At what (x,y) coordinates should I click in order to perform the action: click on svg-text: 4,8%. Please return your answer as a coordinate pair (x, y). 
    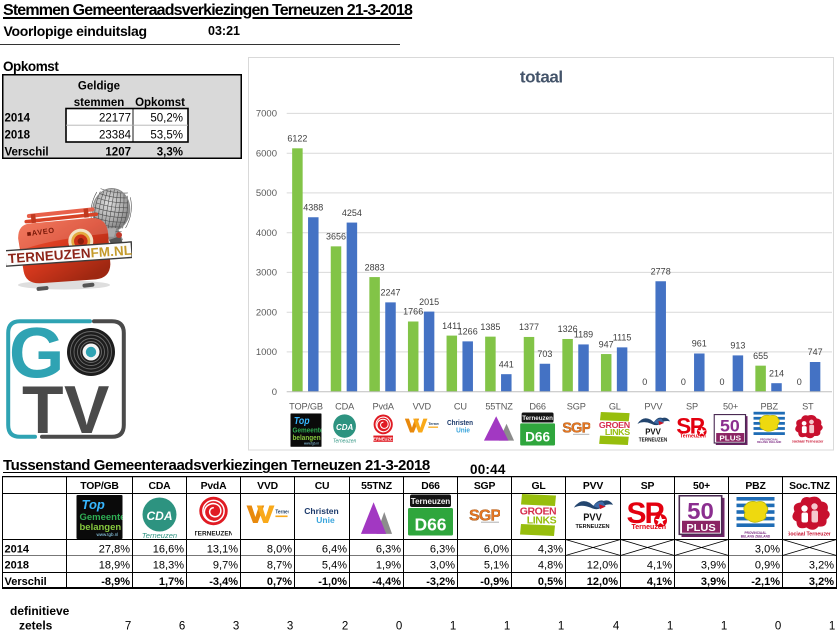
    Looking at the image, I should click on (550, 566).